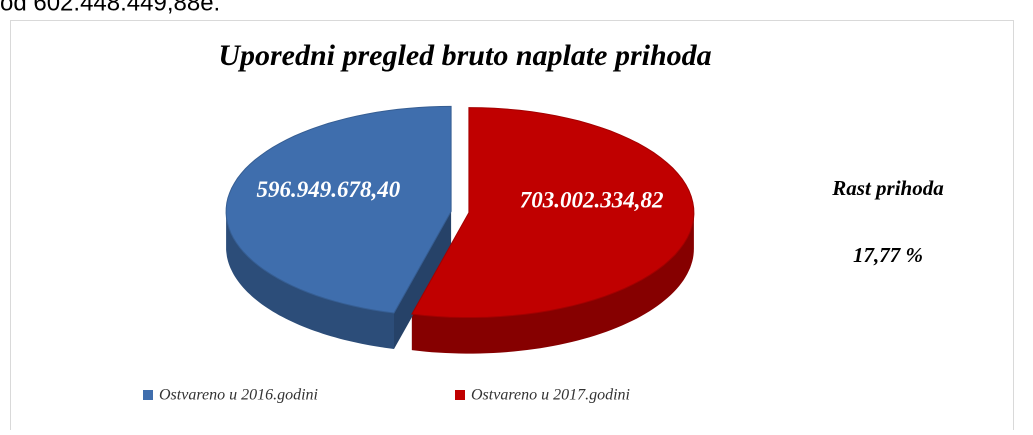 The image size is (1033, 435). What do you see at coordinates (464, 55) in the screenshot?
I see `chart-title: Uporedni pregled bruto naplate prihoda` at bounding box center [464, 55].